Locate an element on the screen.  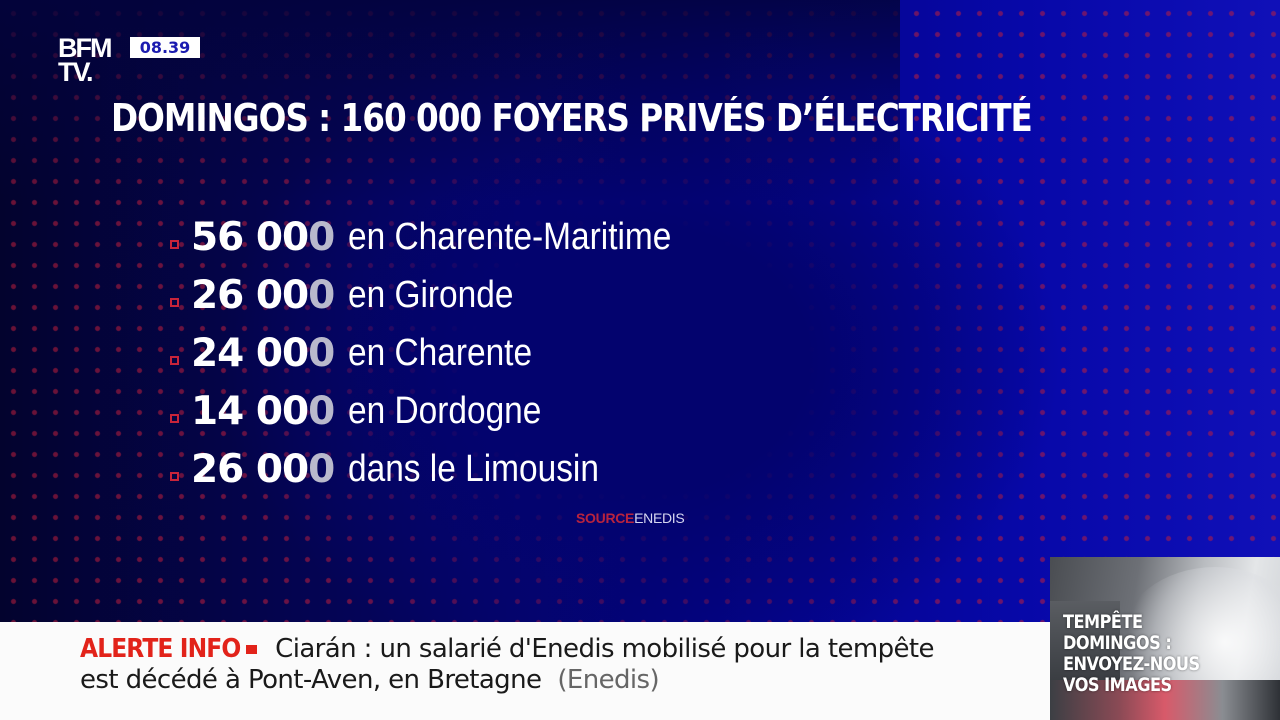
promo-line: DOMINGOS : is located at coordinates (1117, 643).